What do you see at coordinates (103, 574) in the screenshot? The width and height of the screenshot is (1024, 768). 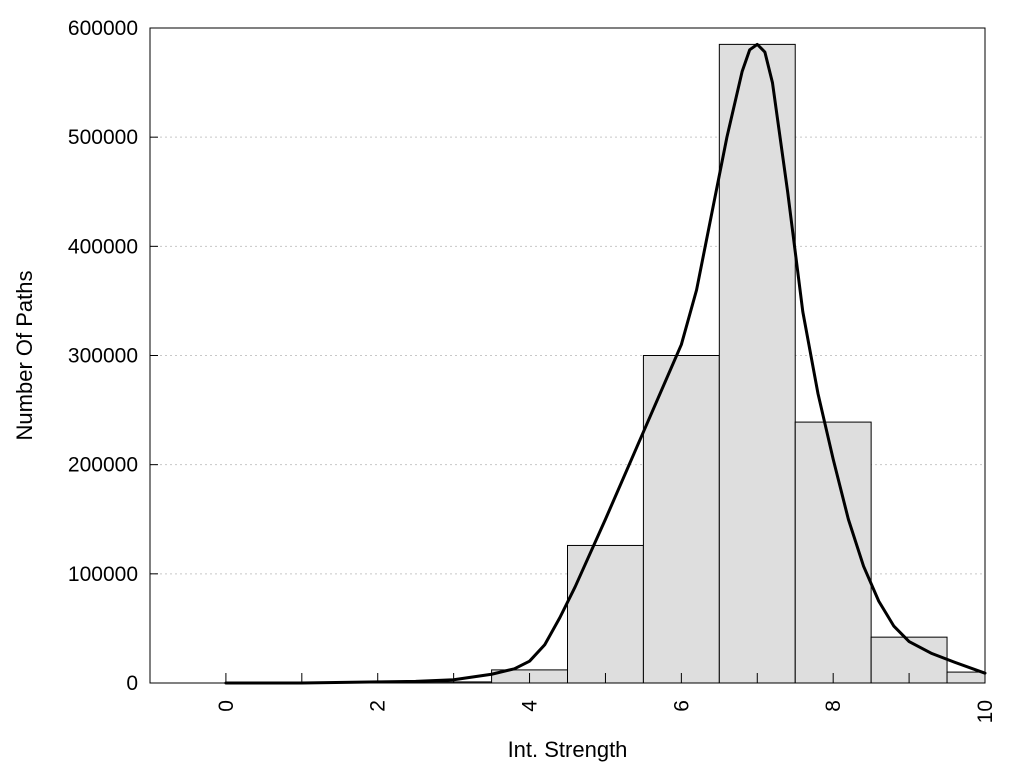 I see `y-tick-label: 100000` at bounding box center [103, 574].